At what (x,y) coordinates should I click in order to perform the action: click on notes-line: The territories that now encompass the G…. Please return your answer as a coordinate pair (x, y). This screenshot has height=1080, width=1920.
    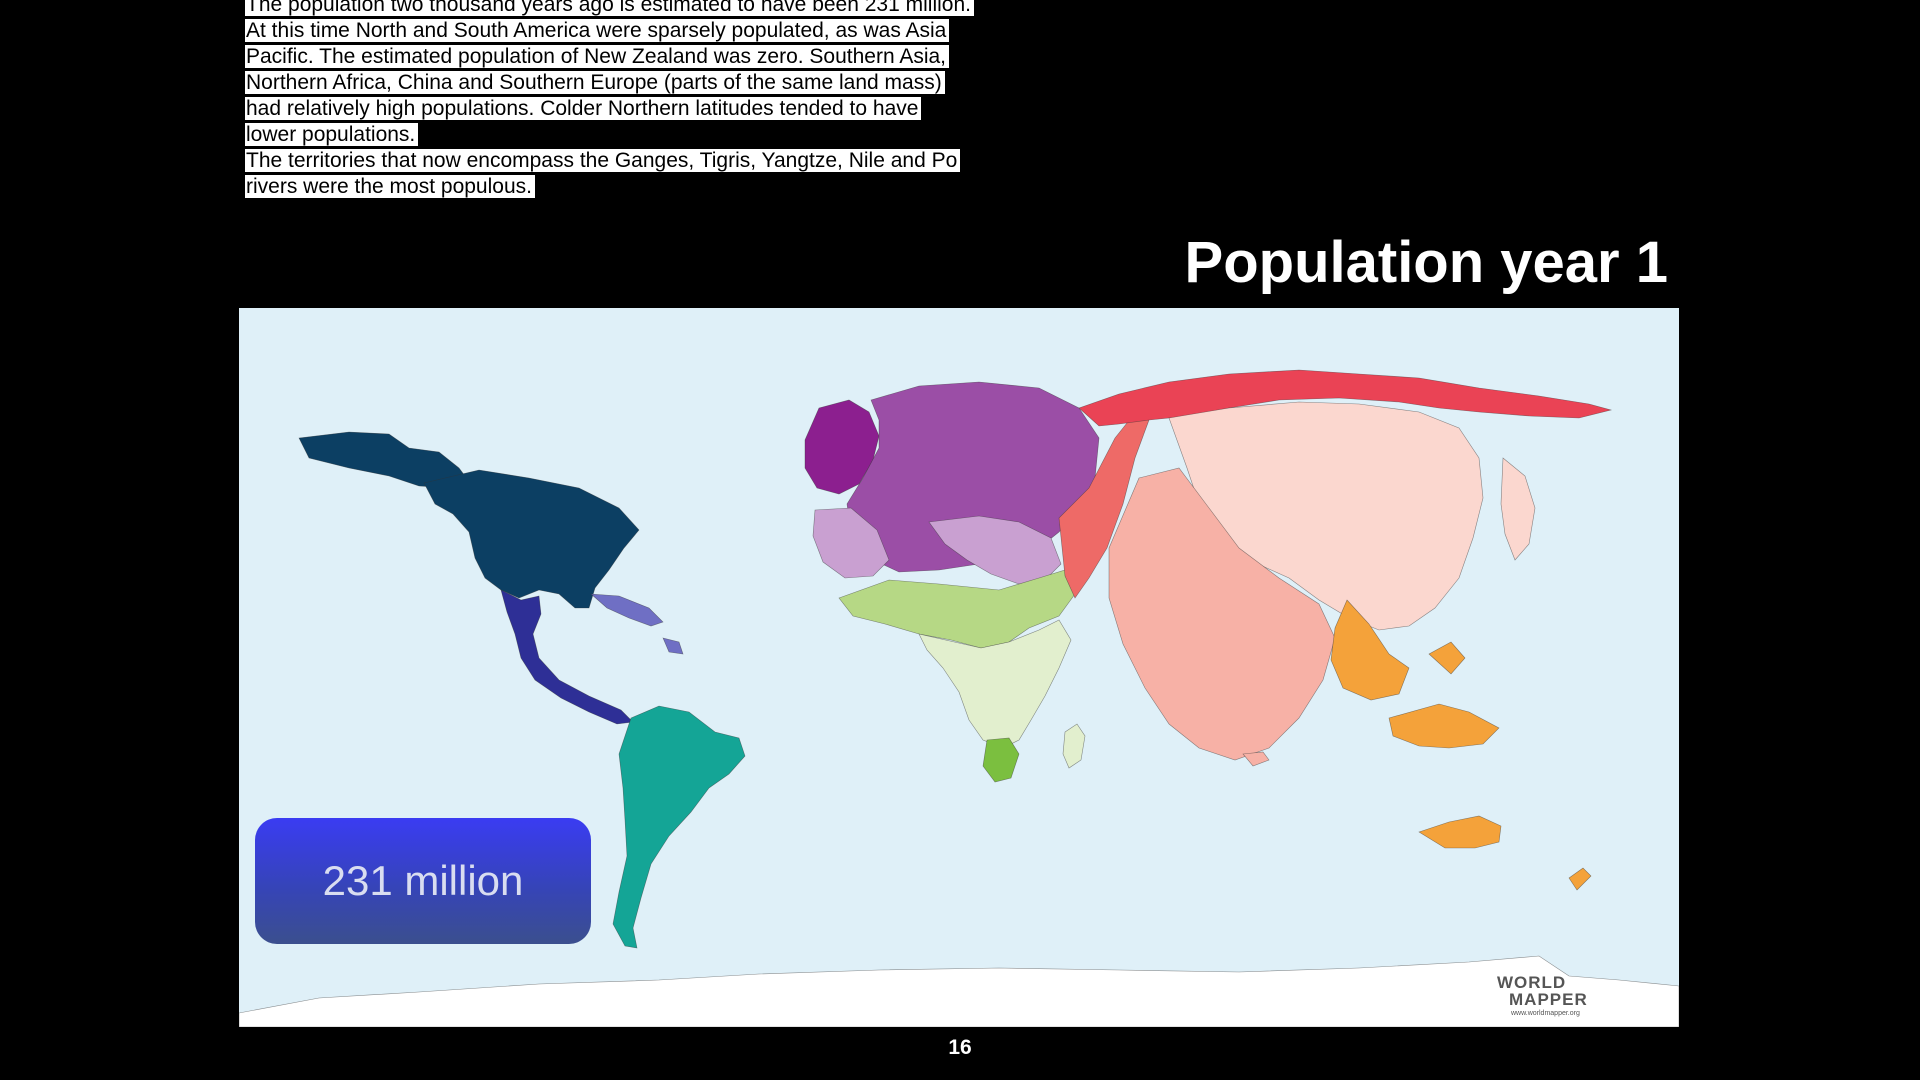
    Looking at the image, I should click on (635, 161).